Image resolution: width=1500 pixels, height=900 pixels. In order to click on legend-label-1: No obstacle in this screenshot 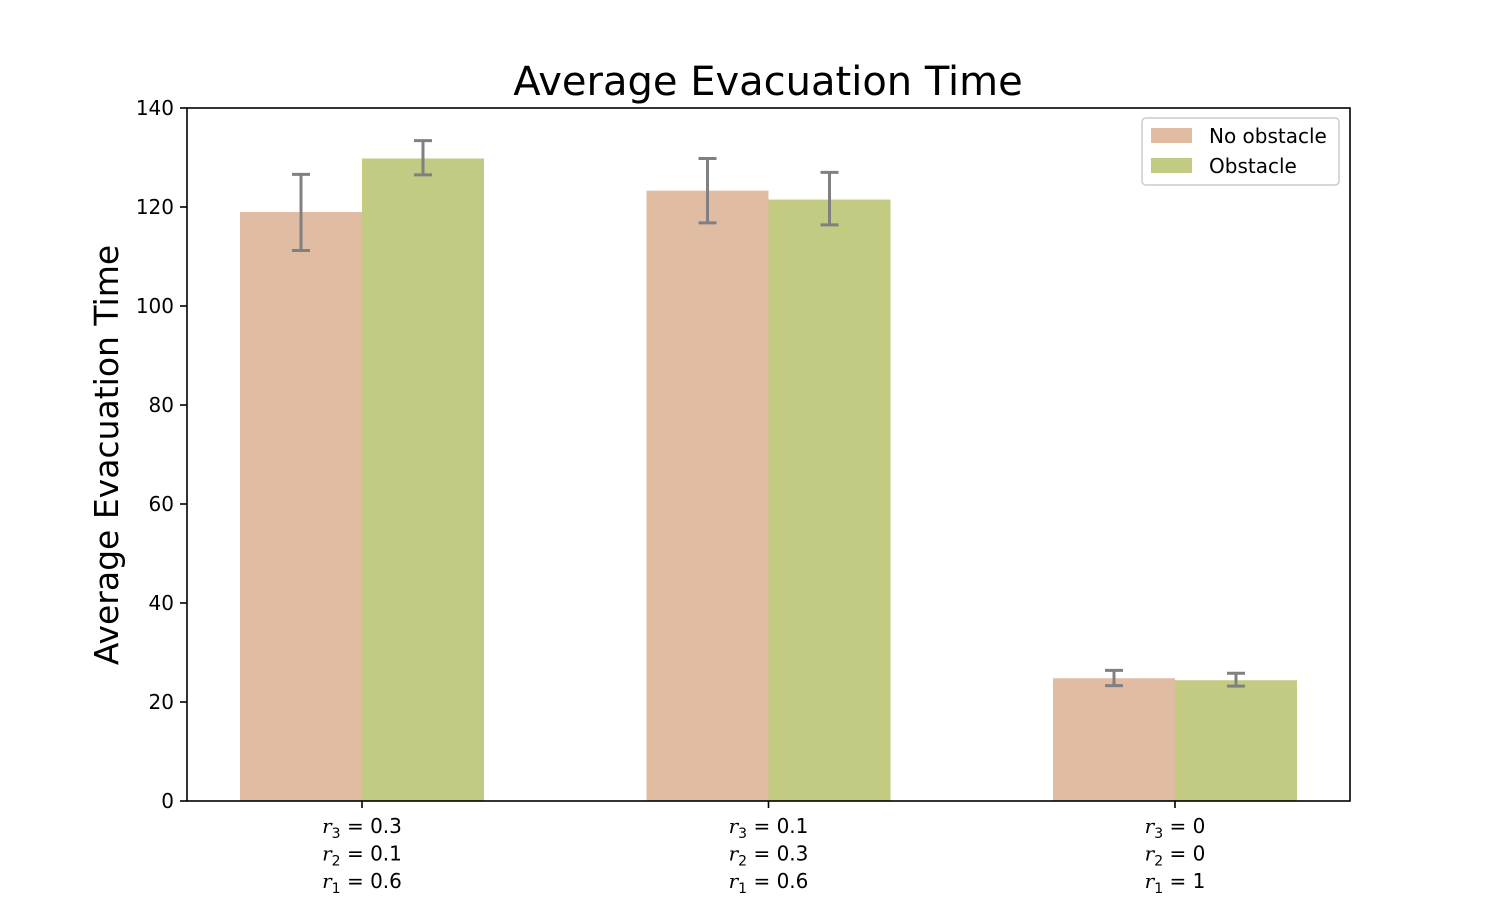, I will do `click(1268, 136)`.